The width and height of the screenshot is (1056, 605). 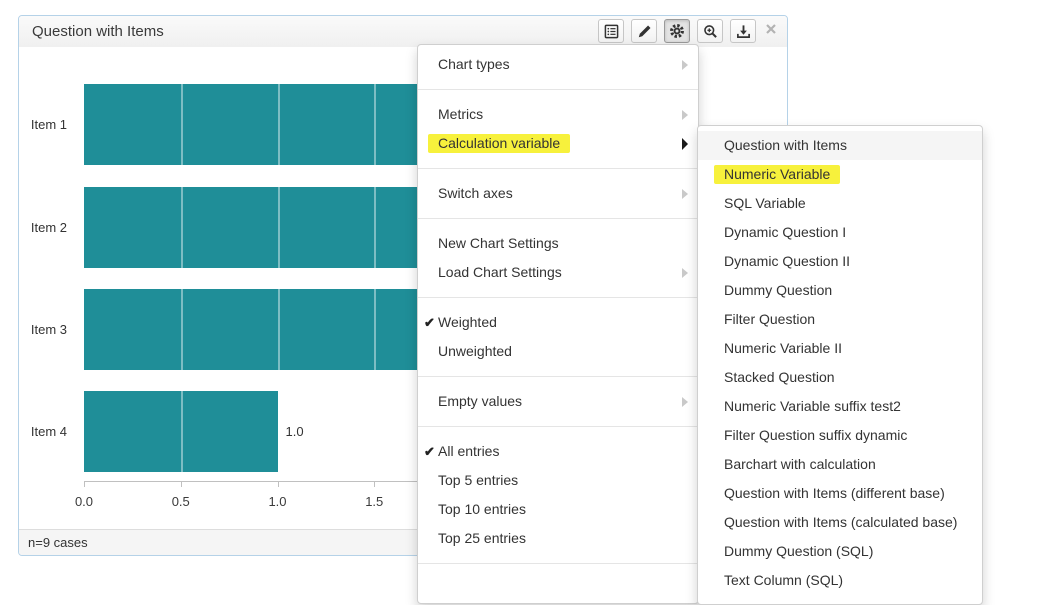 What do you see at coordinates (800, 464) in the screenshot?
I see `menu-item-label: Barchart with calculation` at bounding box center [800, 464].